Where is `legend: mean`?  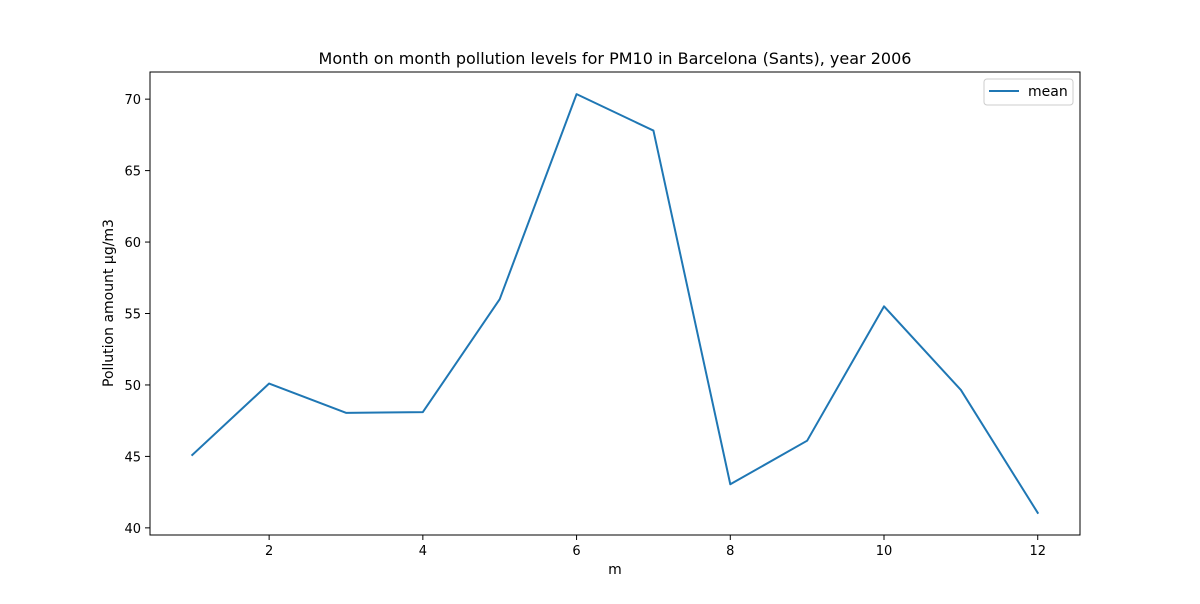
legend: mean is located at coordinates (1028, 92).